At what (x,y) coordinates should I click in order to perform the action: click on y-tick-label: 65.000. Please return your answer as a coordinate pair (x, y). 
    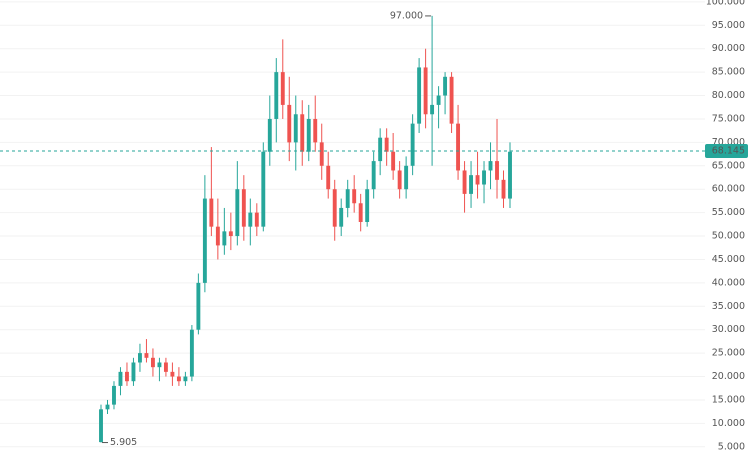
    Looking at the image, I should click on (728, 165).